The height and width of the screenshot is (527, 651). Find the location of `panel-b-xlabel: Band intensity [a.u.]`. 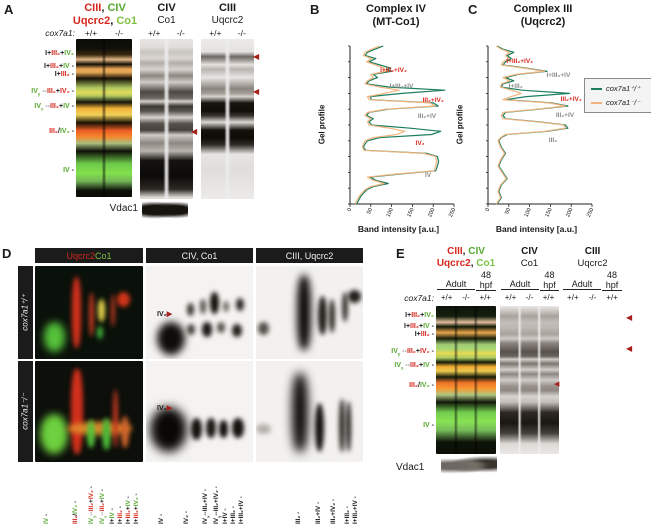

panel-b-xlabel: Band intensity [a.u.] is located at coordinates (398, 229).